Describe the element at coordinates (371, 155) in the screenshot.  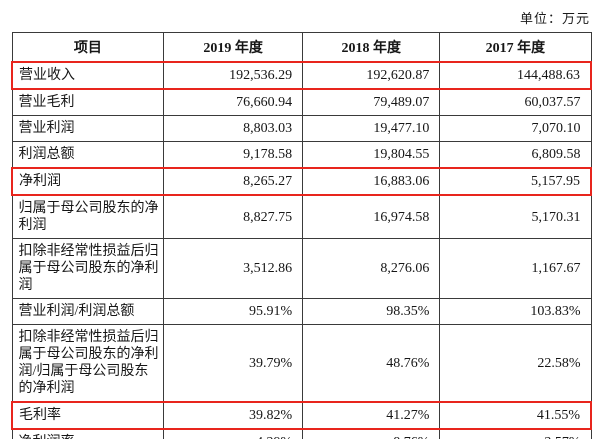
I see `cell-2018: 19,804.55` at that location.